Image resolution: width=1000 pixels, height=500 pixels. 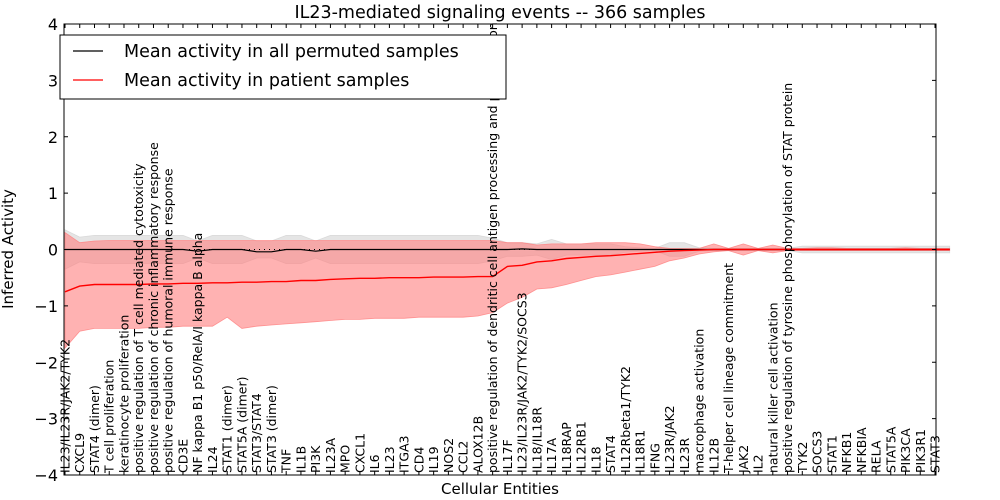 What do you see at coordinates (53, 193) in the screenshot?
I see `y-tick-label: 1` at bounding box center [53, 193].